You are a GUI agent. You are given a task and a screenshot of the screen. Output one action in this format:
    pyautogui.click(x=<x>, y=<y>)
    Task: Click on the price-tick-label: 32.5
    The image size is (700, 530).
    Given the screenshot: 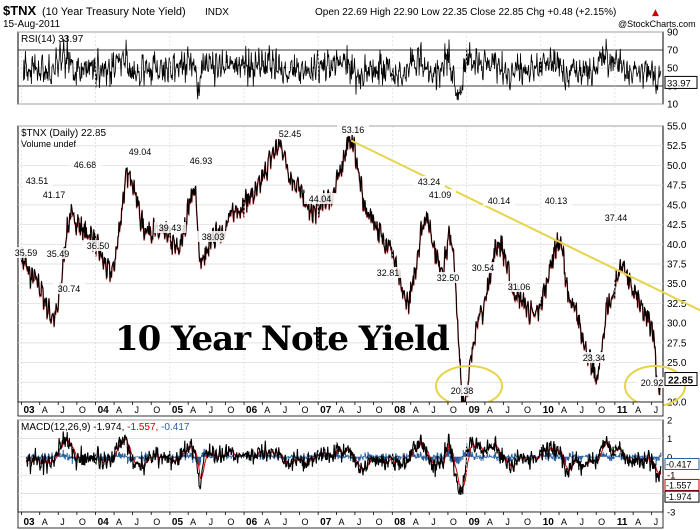 What is the action you would take?
    pyautogui.click(x=677, y=304)
    